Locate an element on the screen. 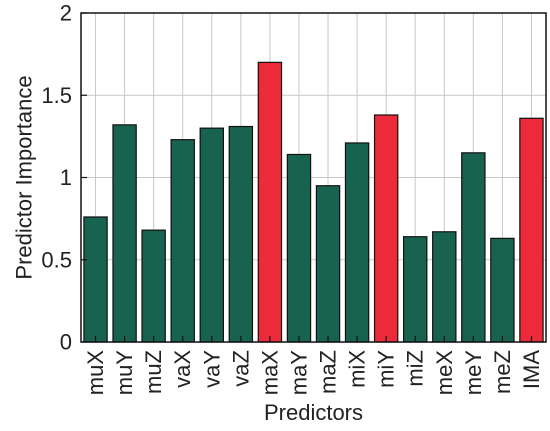 The image size is (550, 431). x-axis-label: Predictors is located at coordinates (313, 412).